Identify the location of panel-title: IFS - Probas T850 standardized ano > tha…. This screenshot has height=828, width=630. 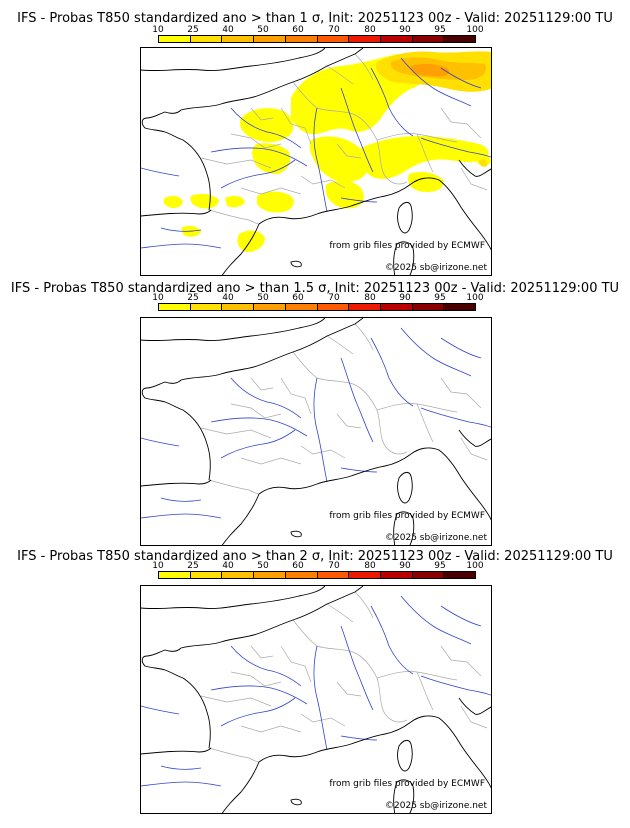
(315, 288).